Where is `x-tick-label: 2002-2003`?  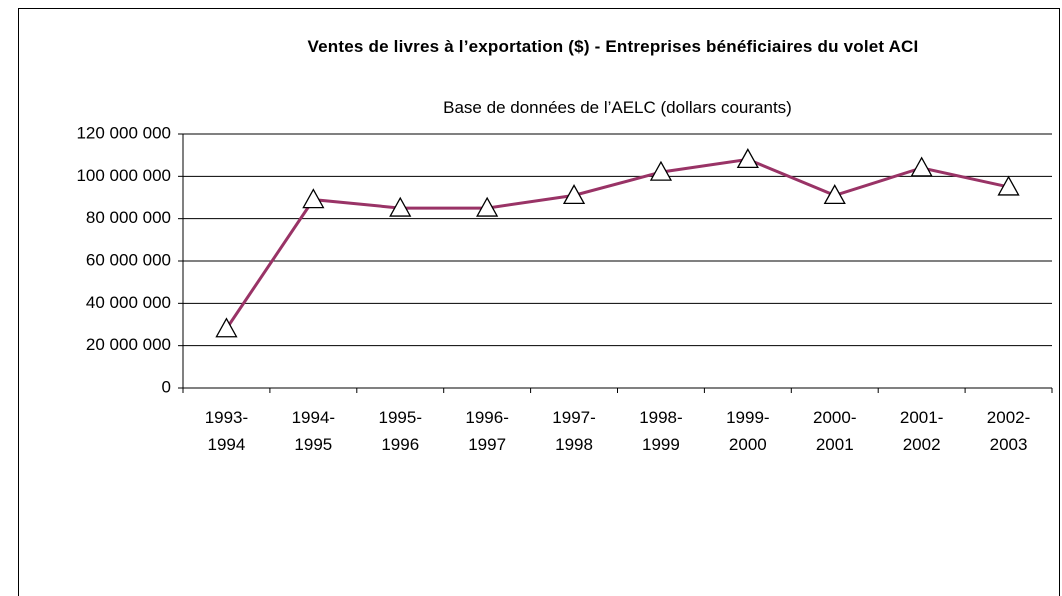
x-tick-label: 2002-2003 is located at coordinates (1008, 431).